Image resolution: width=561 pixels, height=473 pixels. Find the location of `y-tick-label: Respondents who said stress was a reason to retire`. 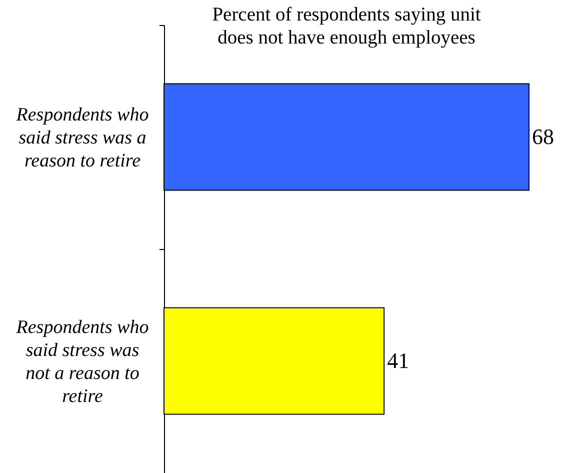

y-tick-label: Respondents who said stress was a reason to retire is located at coordinates (82, 138).